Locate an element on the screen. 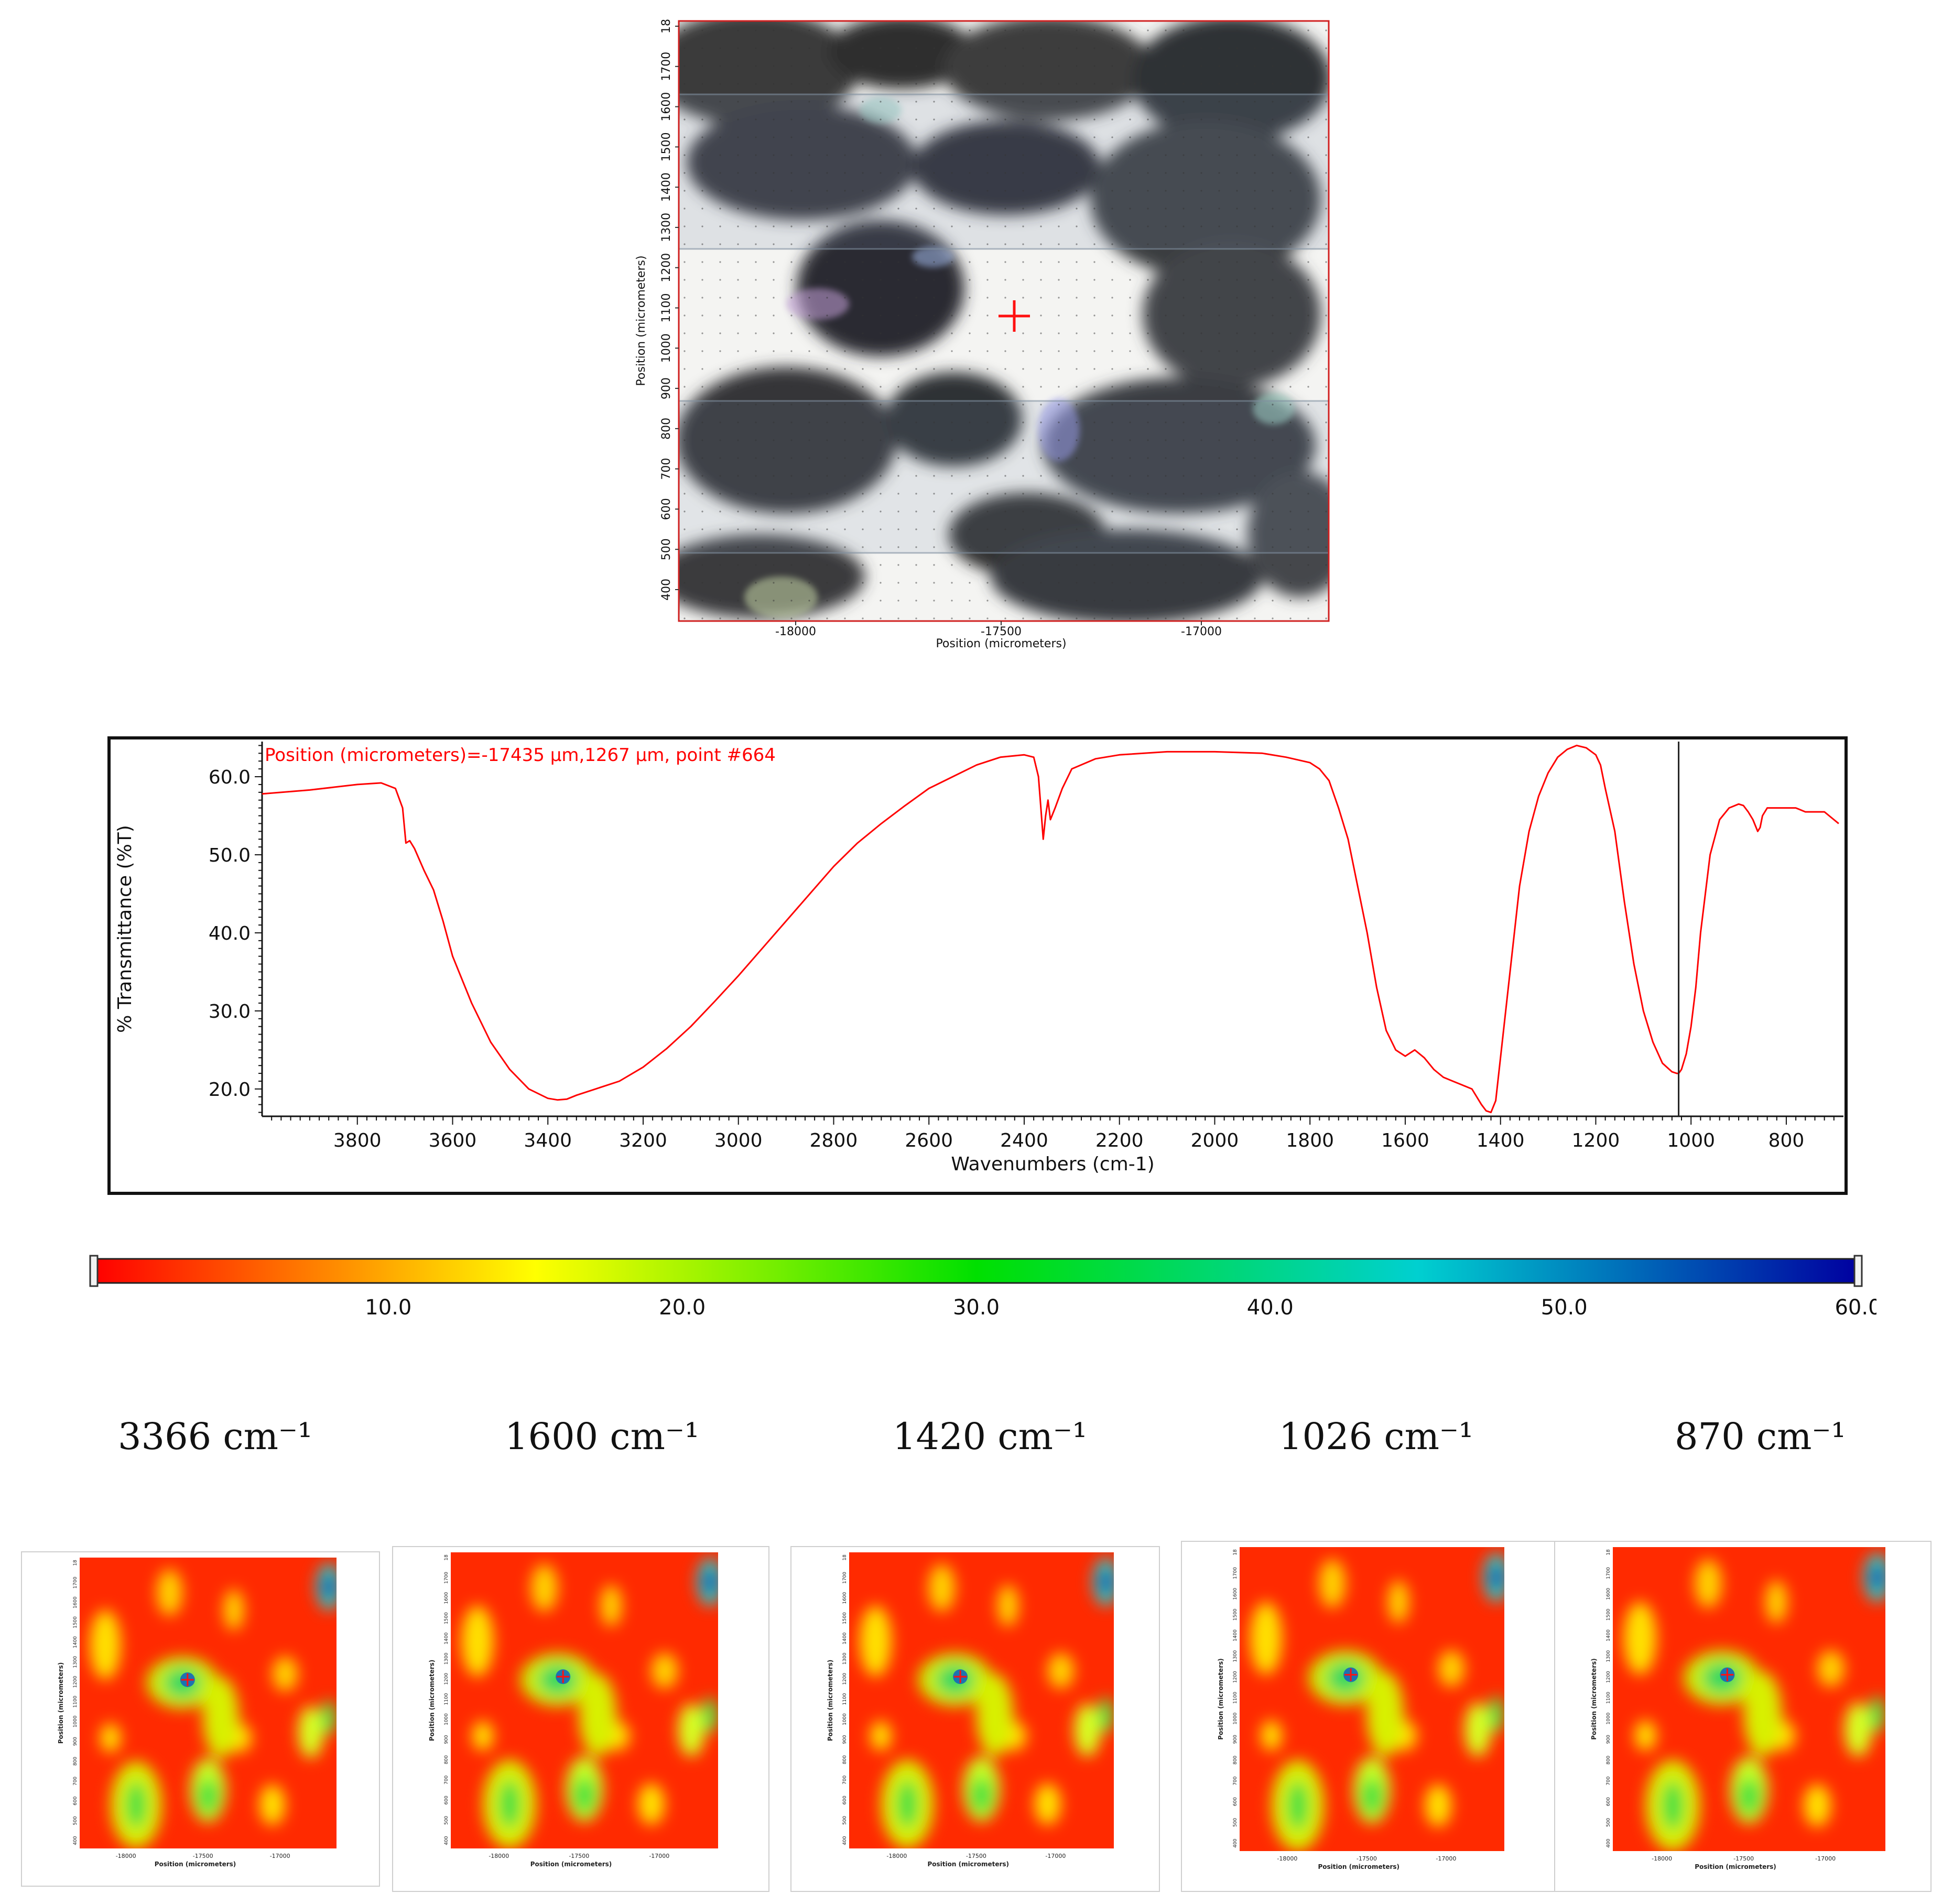  spectrum-x-tick-label: 2600 is located at coordinates (929, 1141).